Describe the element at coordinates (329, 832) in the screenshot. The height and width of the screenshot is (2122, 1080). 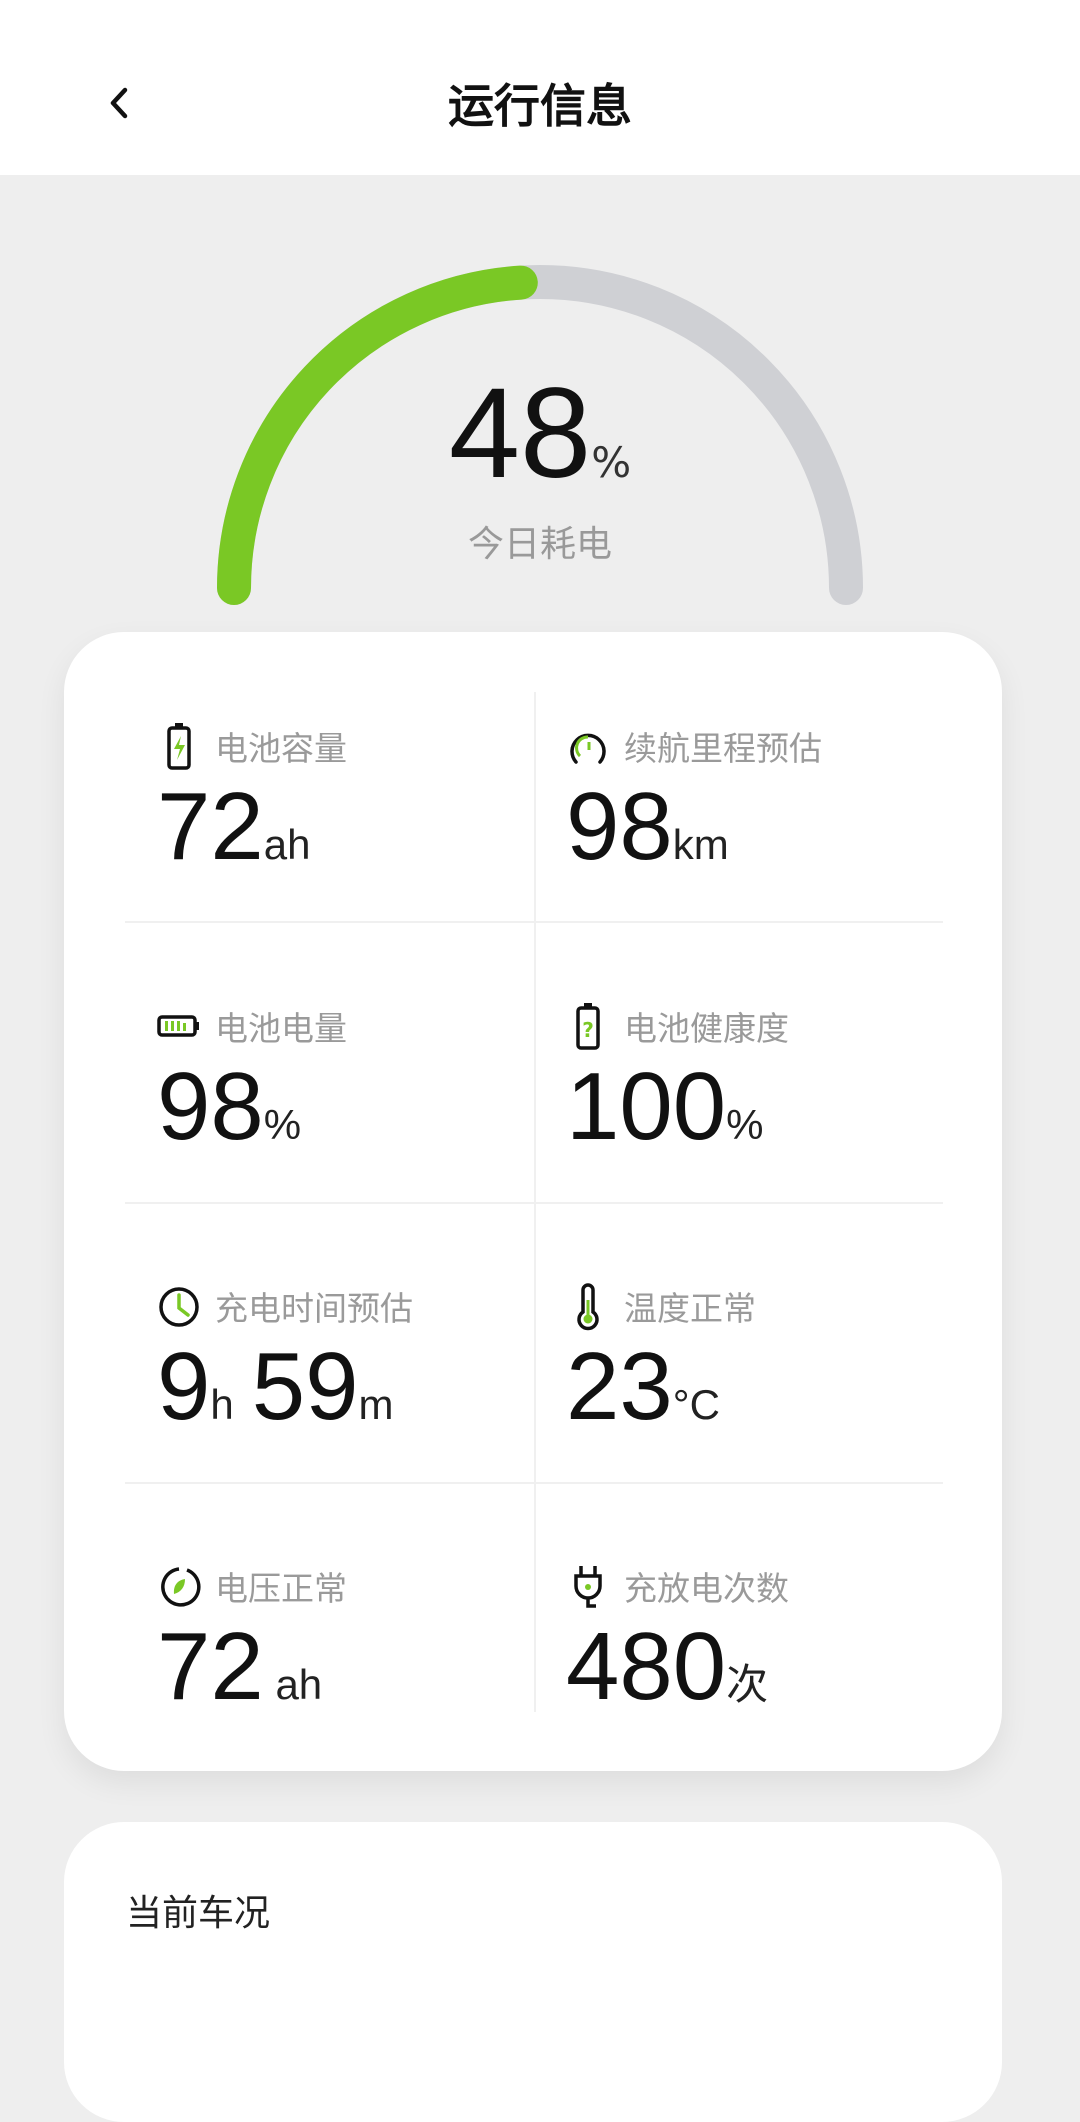
I see `stat-cell: 电池容量 72ah` at that location.